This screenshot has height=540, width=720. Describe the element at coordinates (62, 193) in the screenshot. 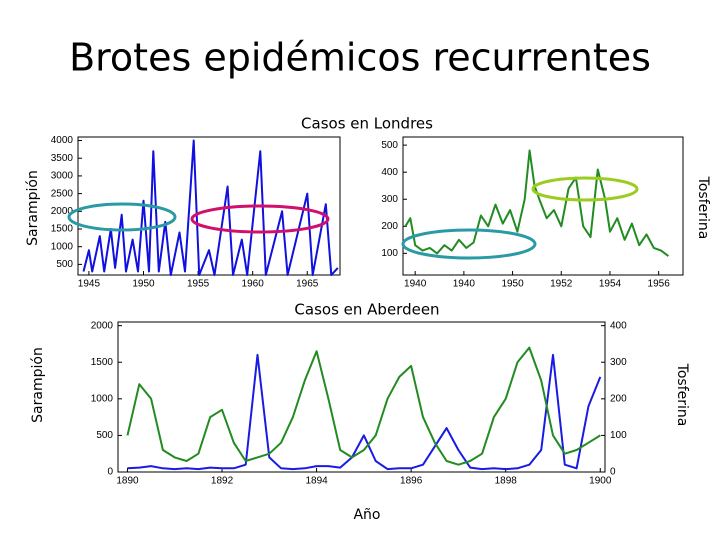

I see `y-tick-label: 2500` at that location.